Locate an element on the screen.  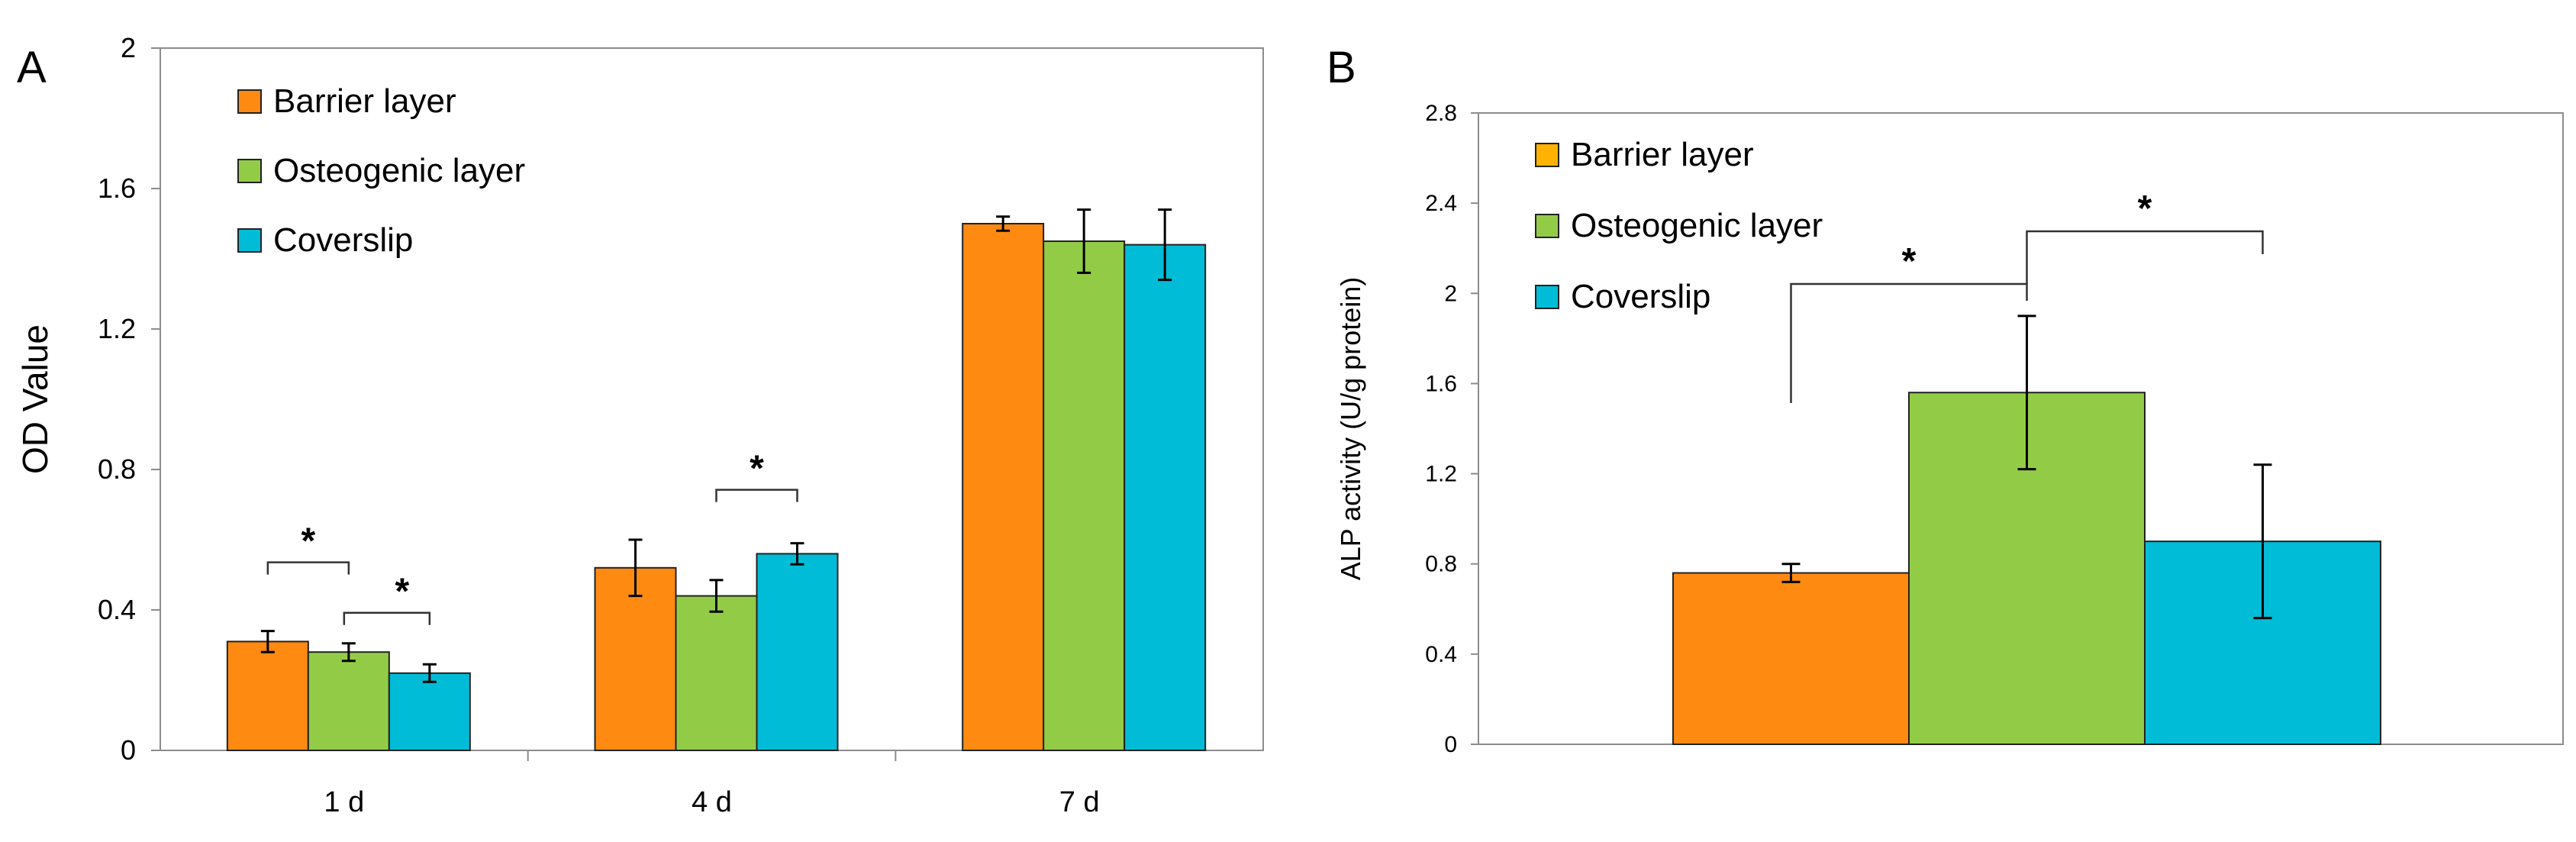
legend-label-b: Osteogenic layer is located at coordinates (1697, 225).